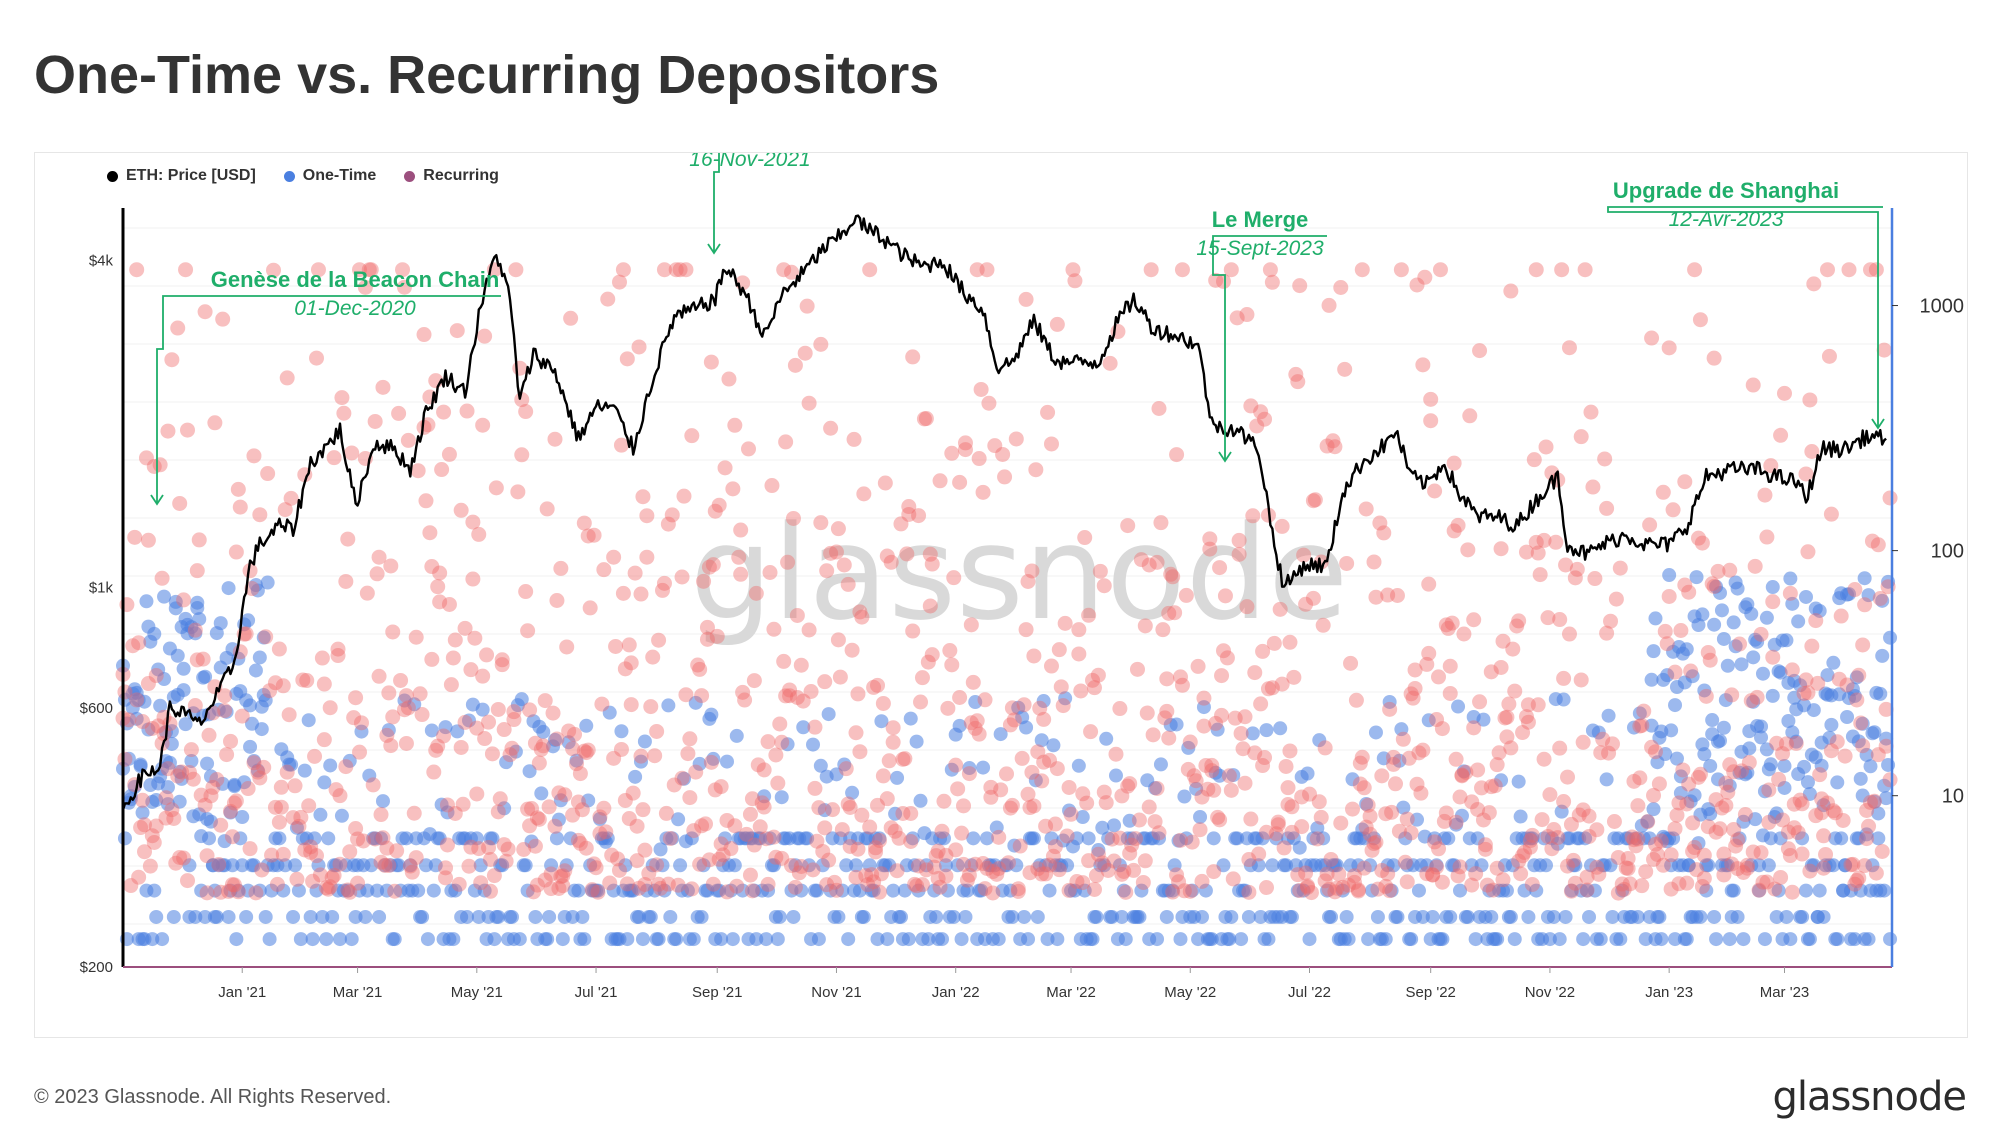 The height and width of the screenshot is (1141, 2000). I want to click on legend-item-recurring: Recurring, so click(451, 176).